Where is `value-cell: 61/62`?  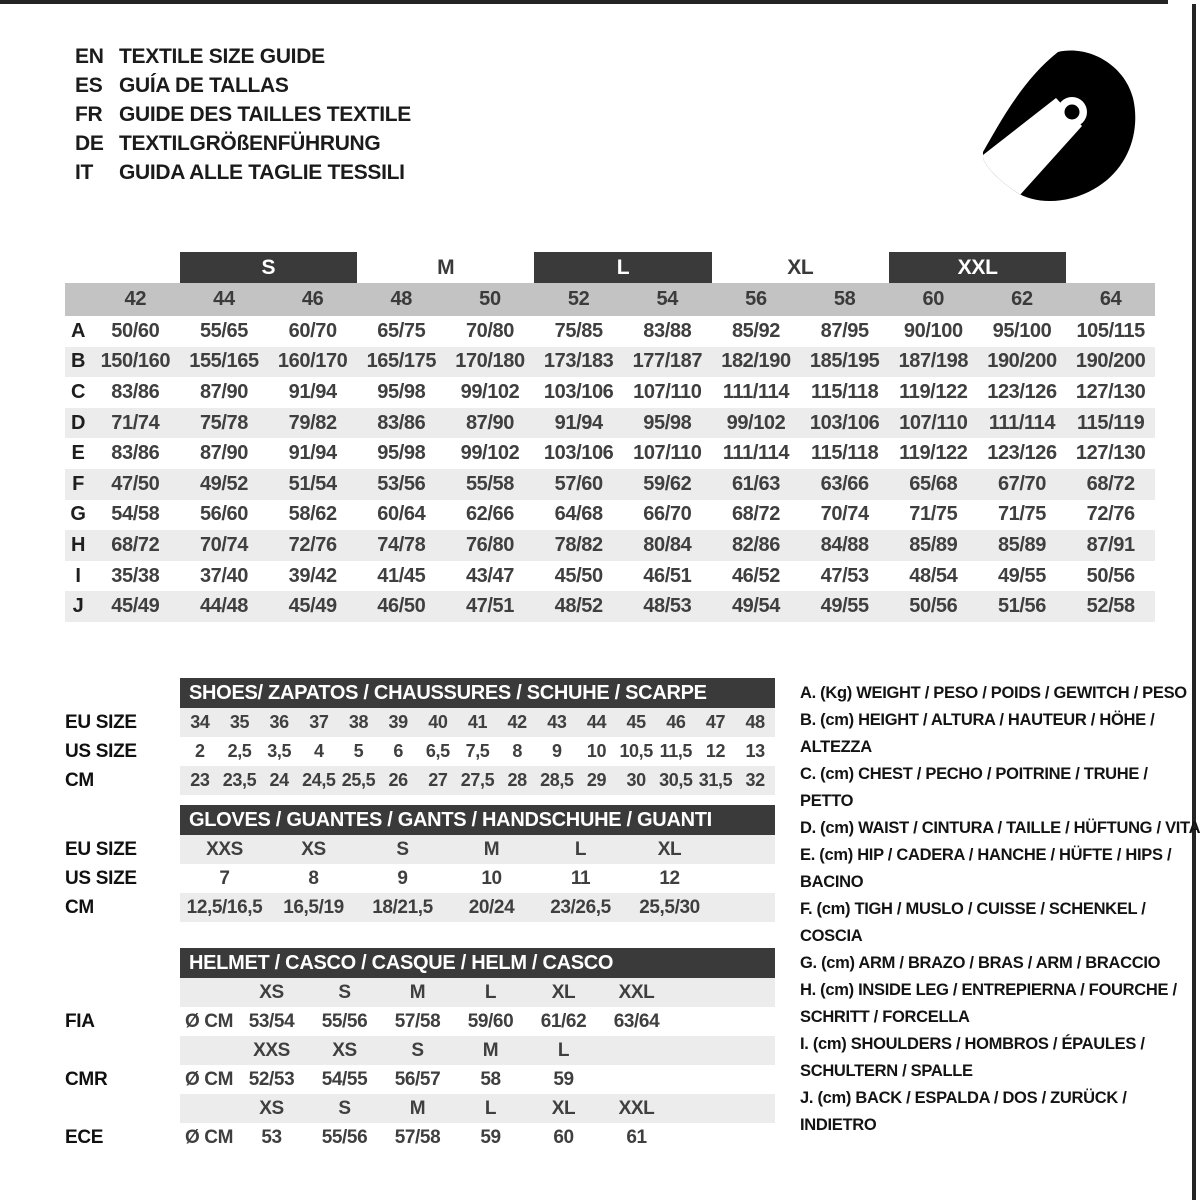 value-cell: 61/62 is located at coordinates (563, 1021).